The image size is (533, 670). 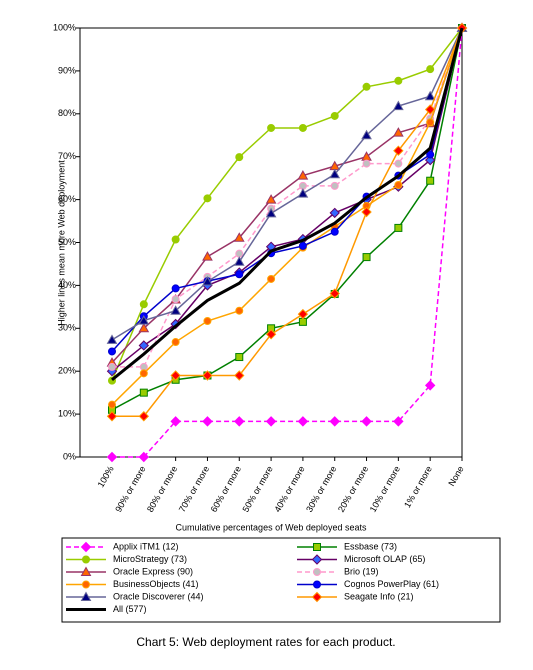 I want to click on x-tick-label: 80% or more, so click(x=162, y=489).